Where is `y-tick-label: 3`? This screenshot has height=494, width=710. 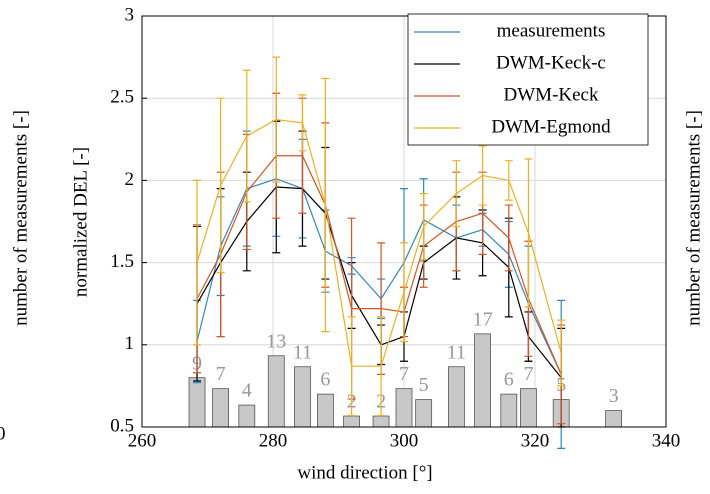
y-tick-label: 3 is located at coordinates (130, 14).